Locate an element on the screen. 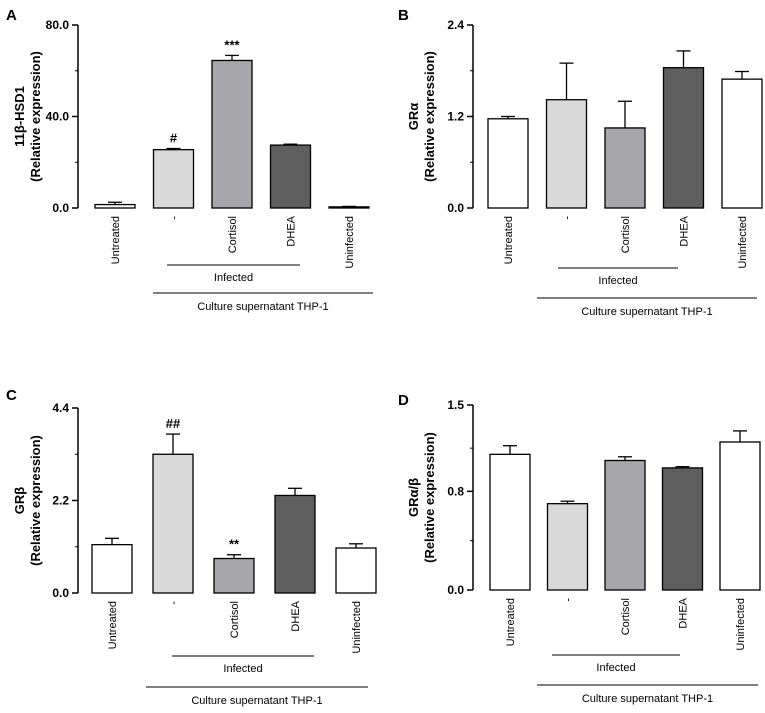 The width and height of the screenshot is (765, 713). y-tick-label: 4.4 is located at coordinates (60, 408).